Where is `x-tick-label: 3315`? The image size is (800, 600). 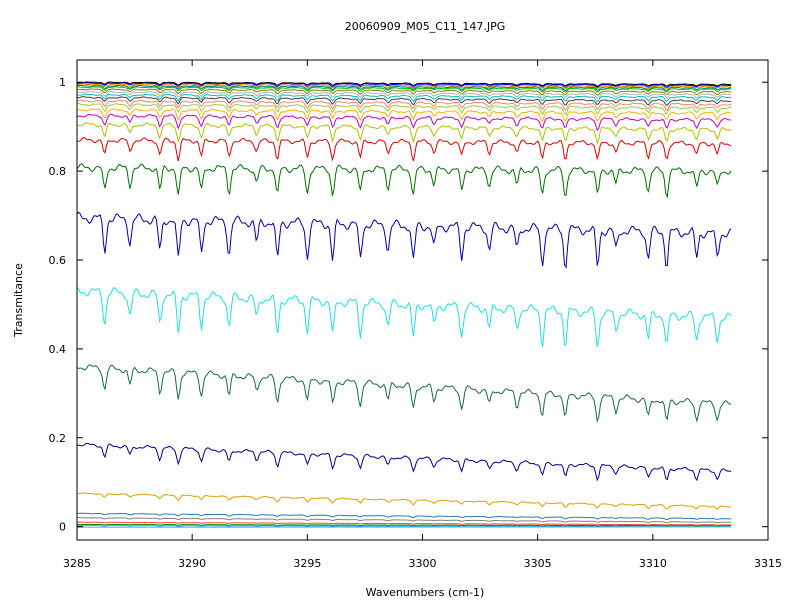
x-tick-label: 3315 is located at coordinates (768, 563).